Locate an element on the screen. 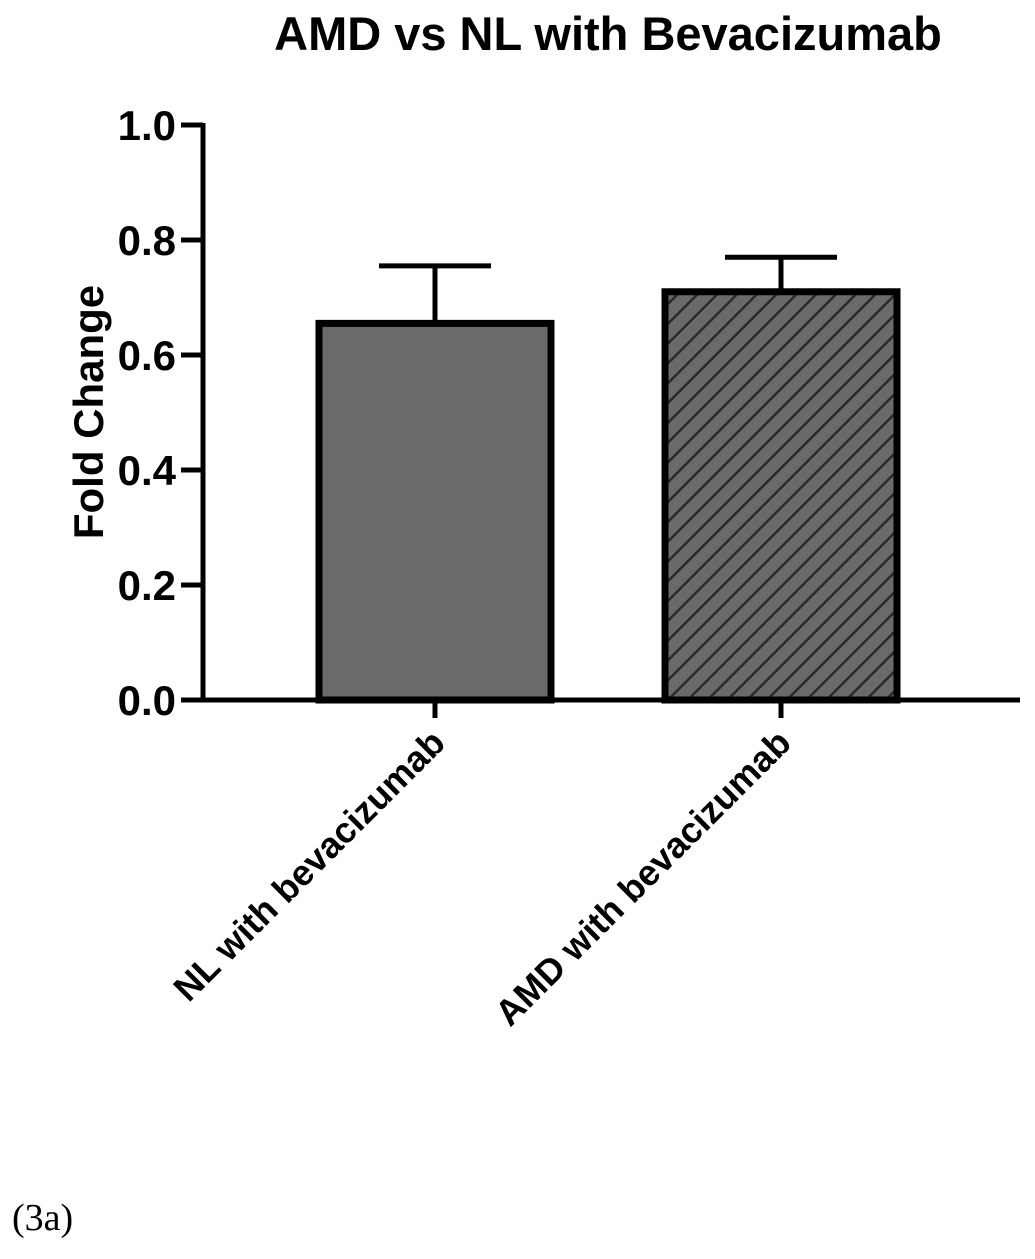 The width and height of the screenshot is (1035, 1259). y-tick-label: 0.6 is located at coordinates (147, 355).